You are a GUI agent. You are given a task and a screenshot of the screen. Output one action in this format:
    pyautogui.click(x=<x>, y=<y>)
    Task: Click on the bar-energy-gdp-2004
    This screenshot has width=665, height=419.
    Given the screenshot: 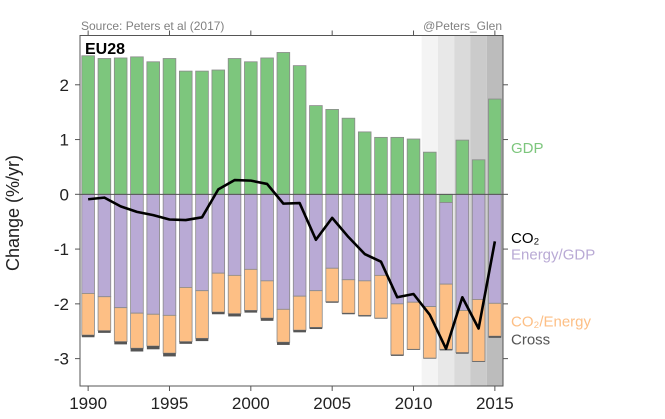 What is the action you would take?
    pyautogui.click(x=316, y=242)
    